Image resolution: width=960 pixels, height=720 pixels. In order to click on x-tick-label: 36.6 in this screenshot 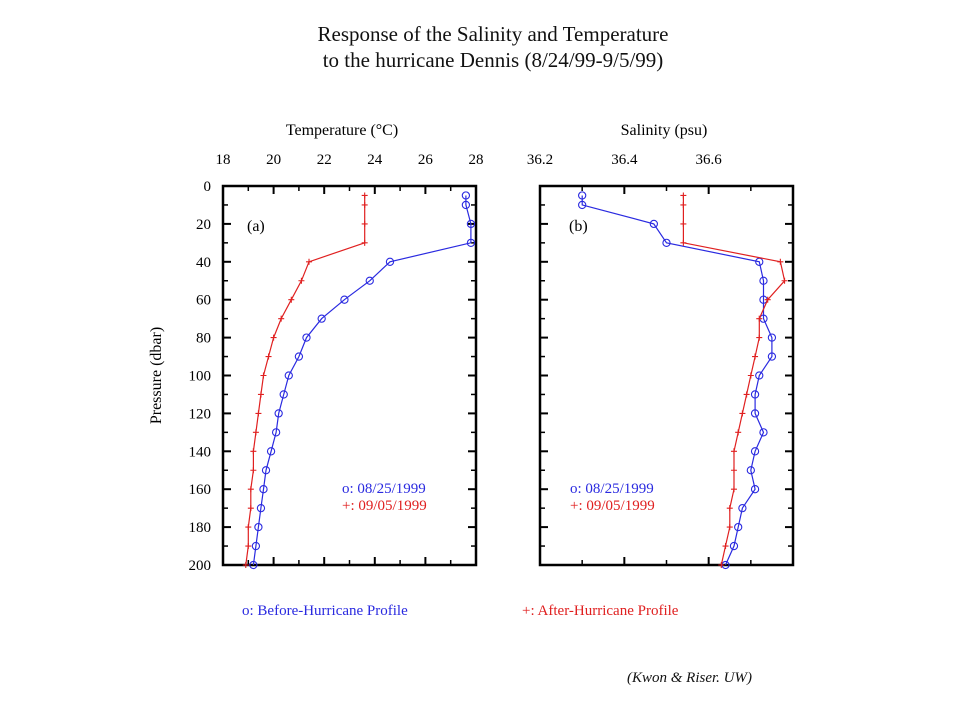, I will do `click(709, 160)`.